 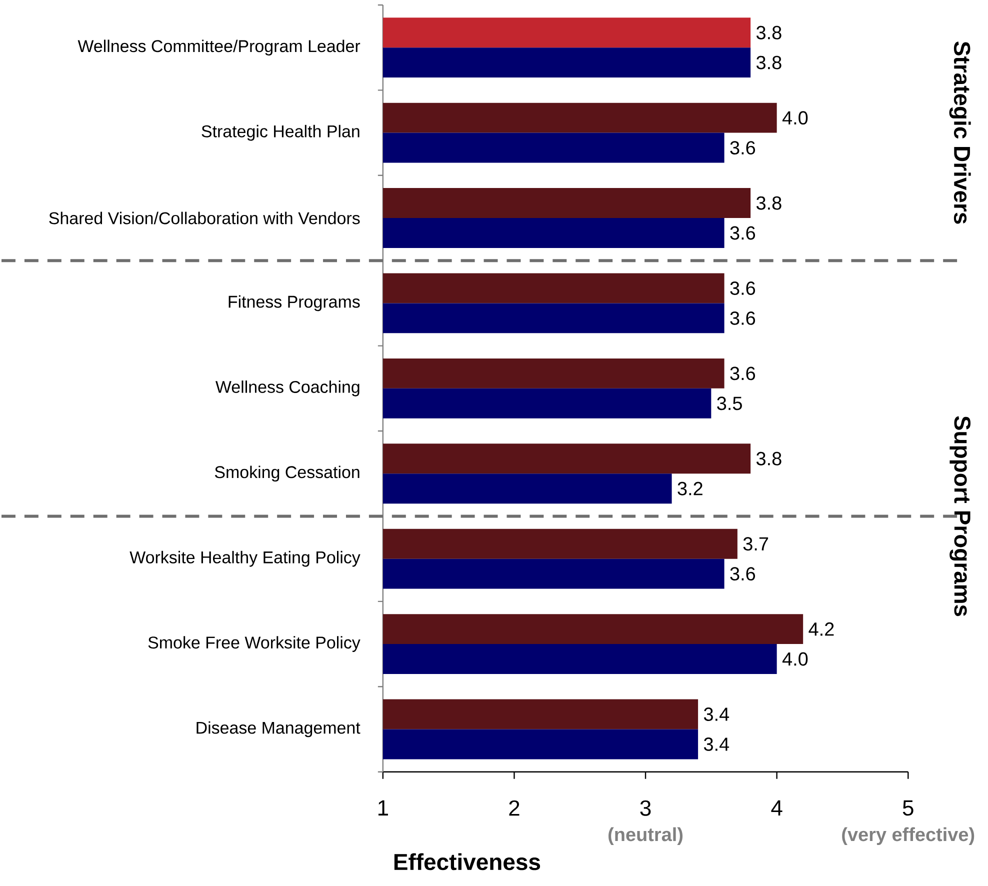 I want to click on text: Support Programs, so click(x=960, y=516).